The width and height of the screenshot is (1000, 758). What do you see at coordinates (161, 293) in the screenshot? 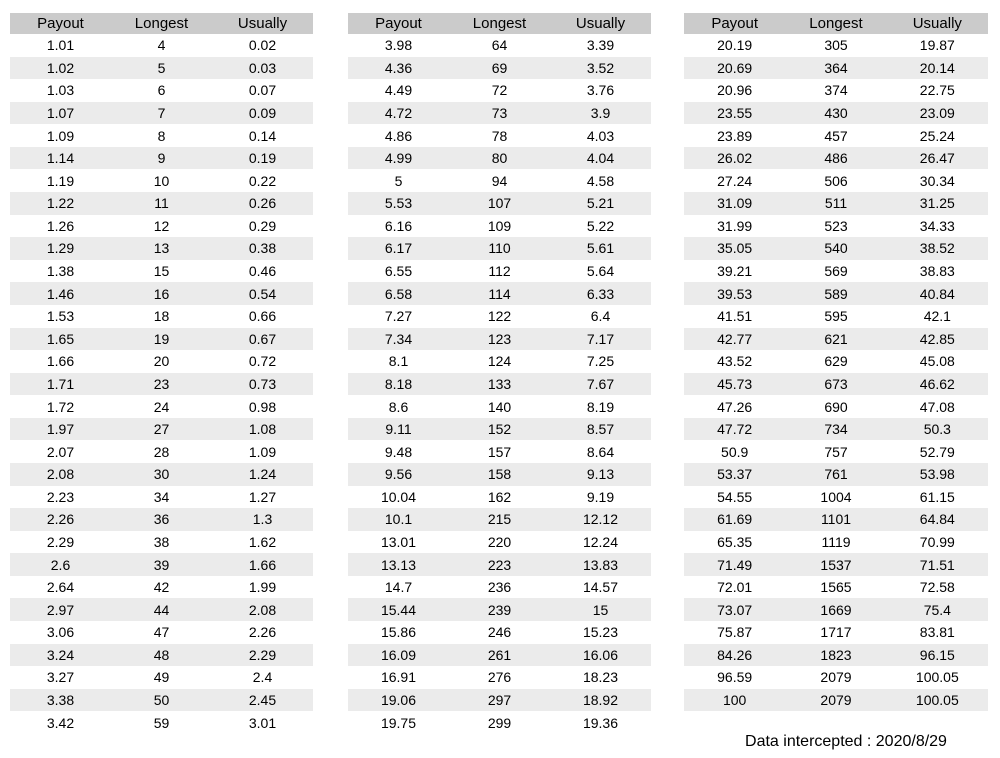
I see `table-row: 1.46 16 0.54` at bounding box center [161, 293].